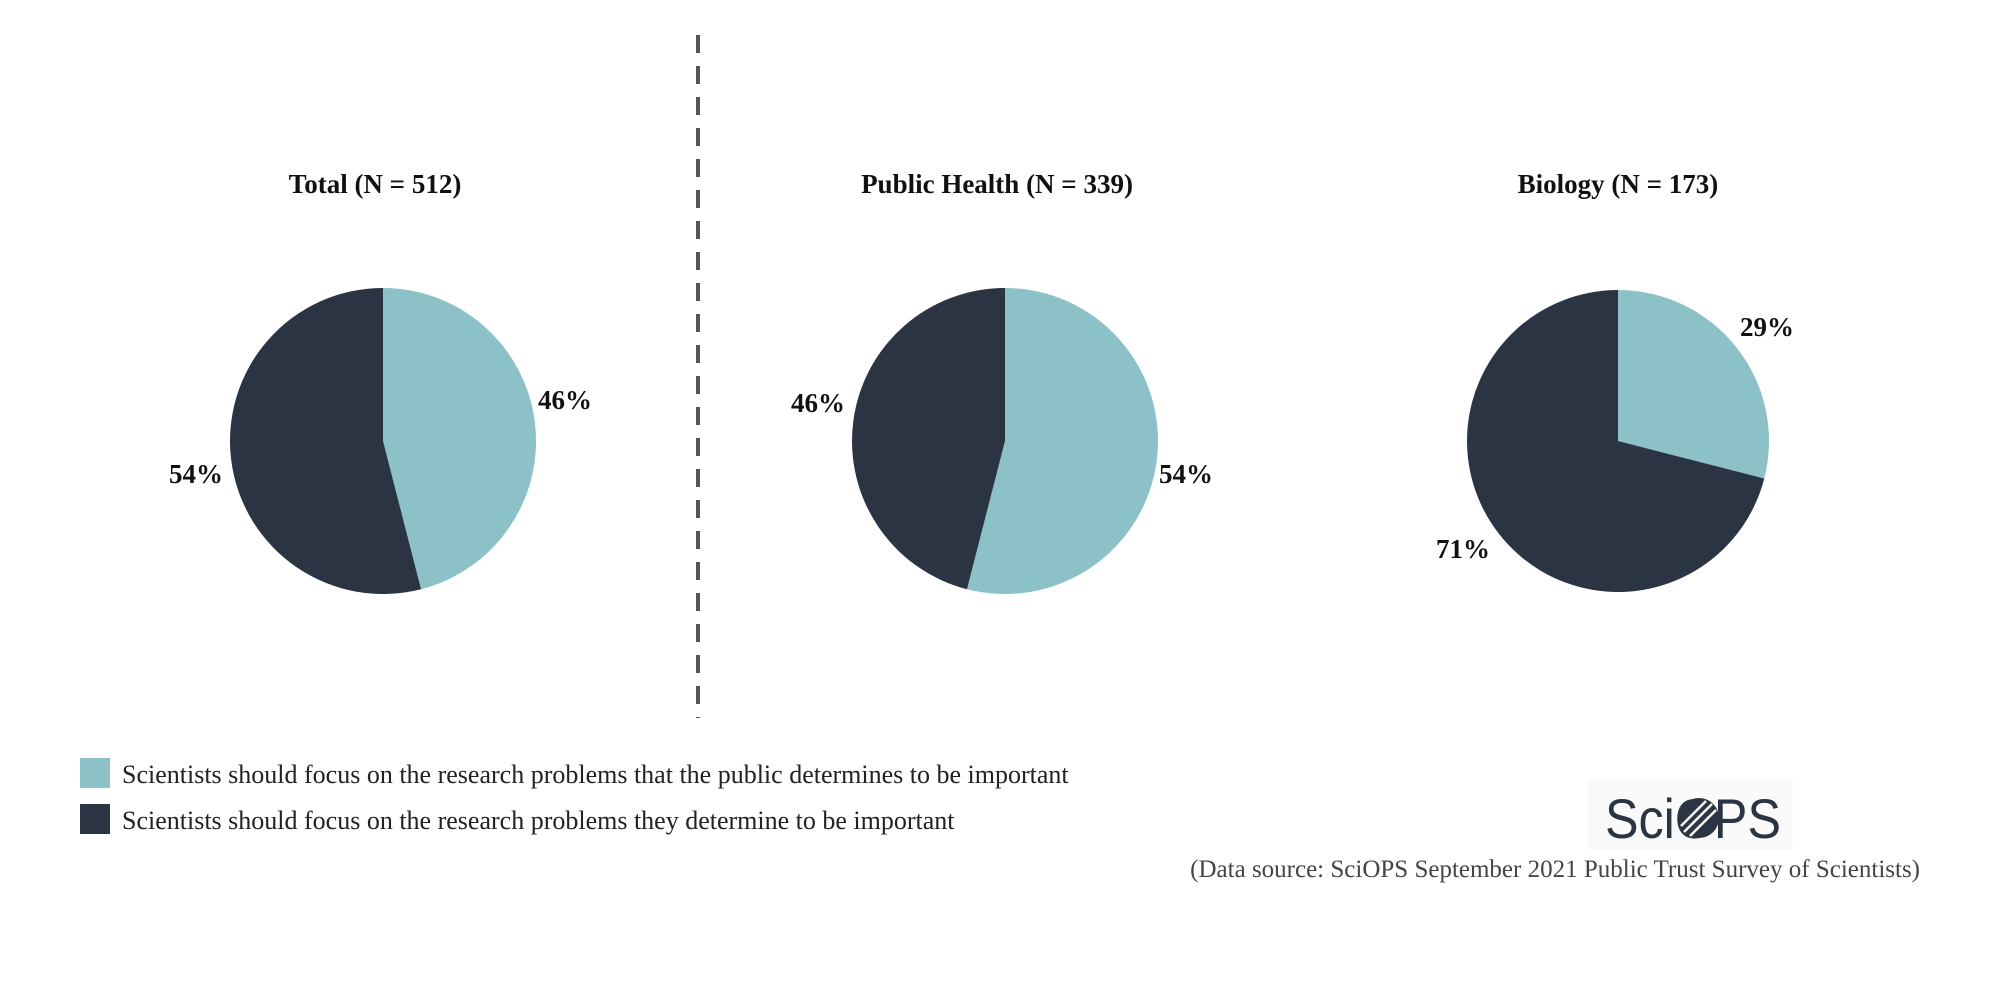 This screenshot has height=993, width=2000. Describe the element at coordinates (928, 439) in the screenshot. I see `pie-slice-public-health-scientists` at that location.